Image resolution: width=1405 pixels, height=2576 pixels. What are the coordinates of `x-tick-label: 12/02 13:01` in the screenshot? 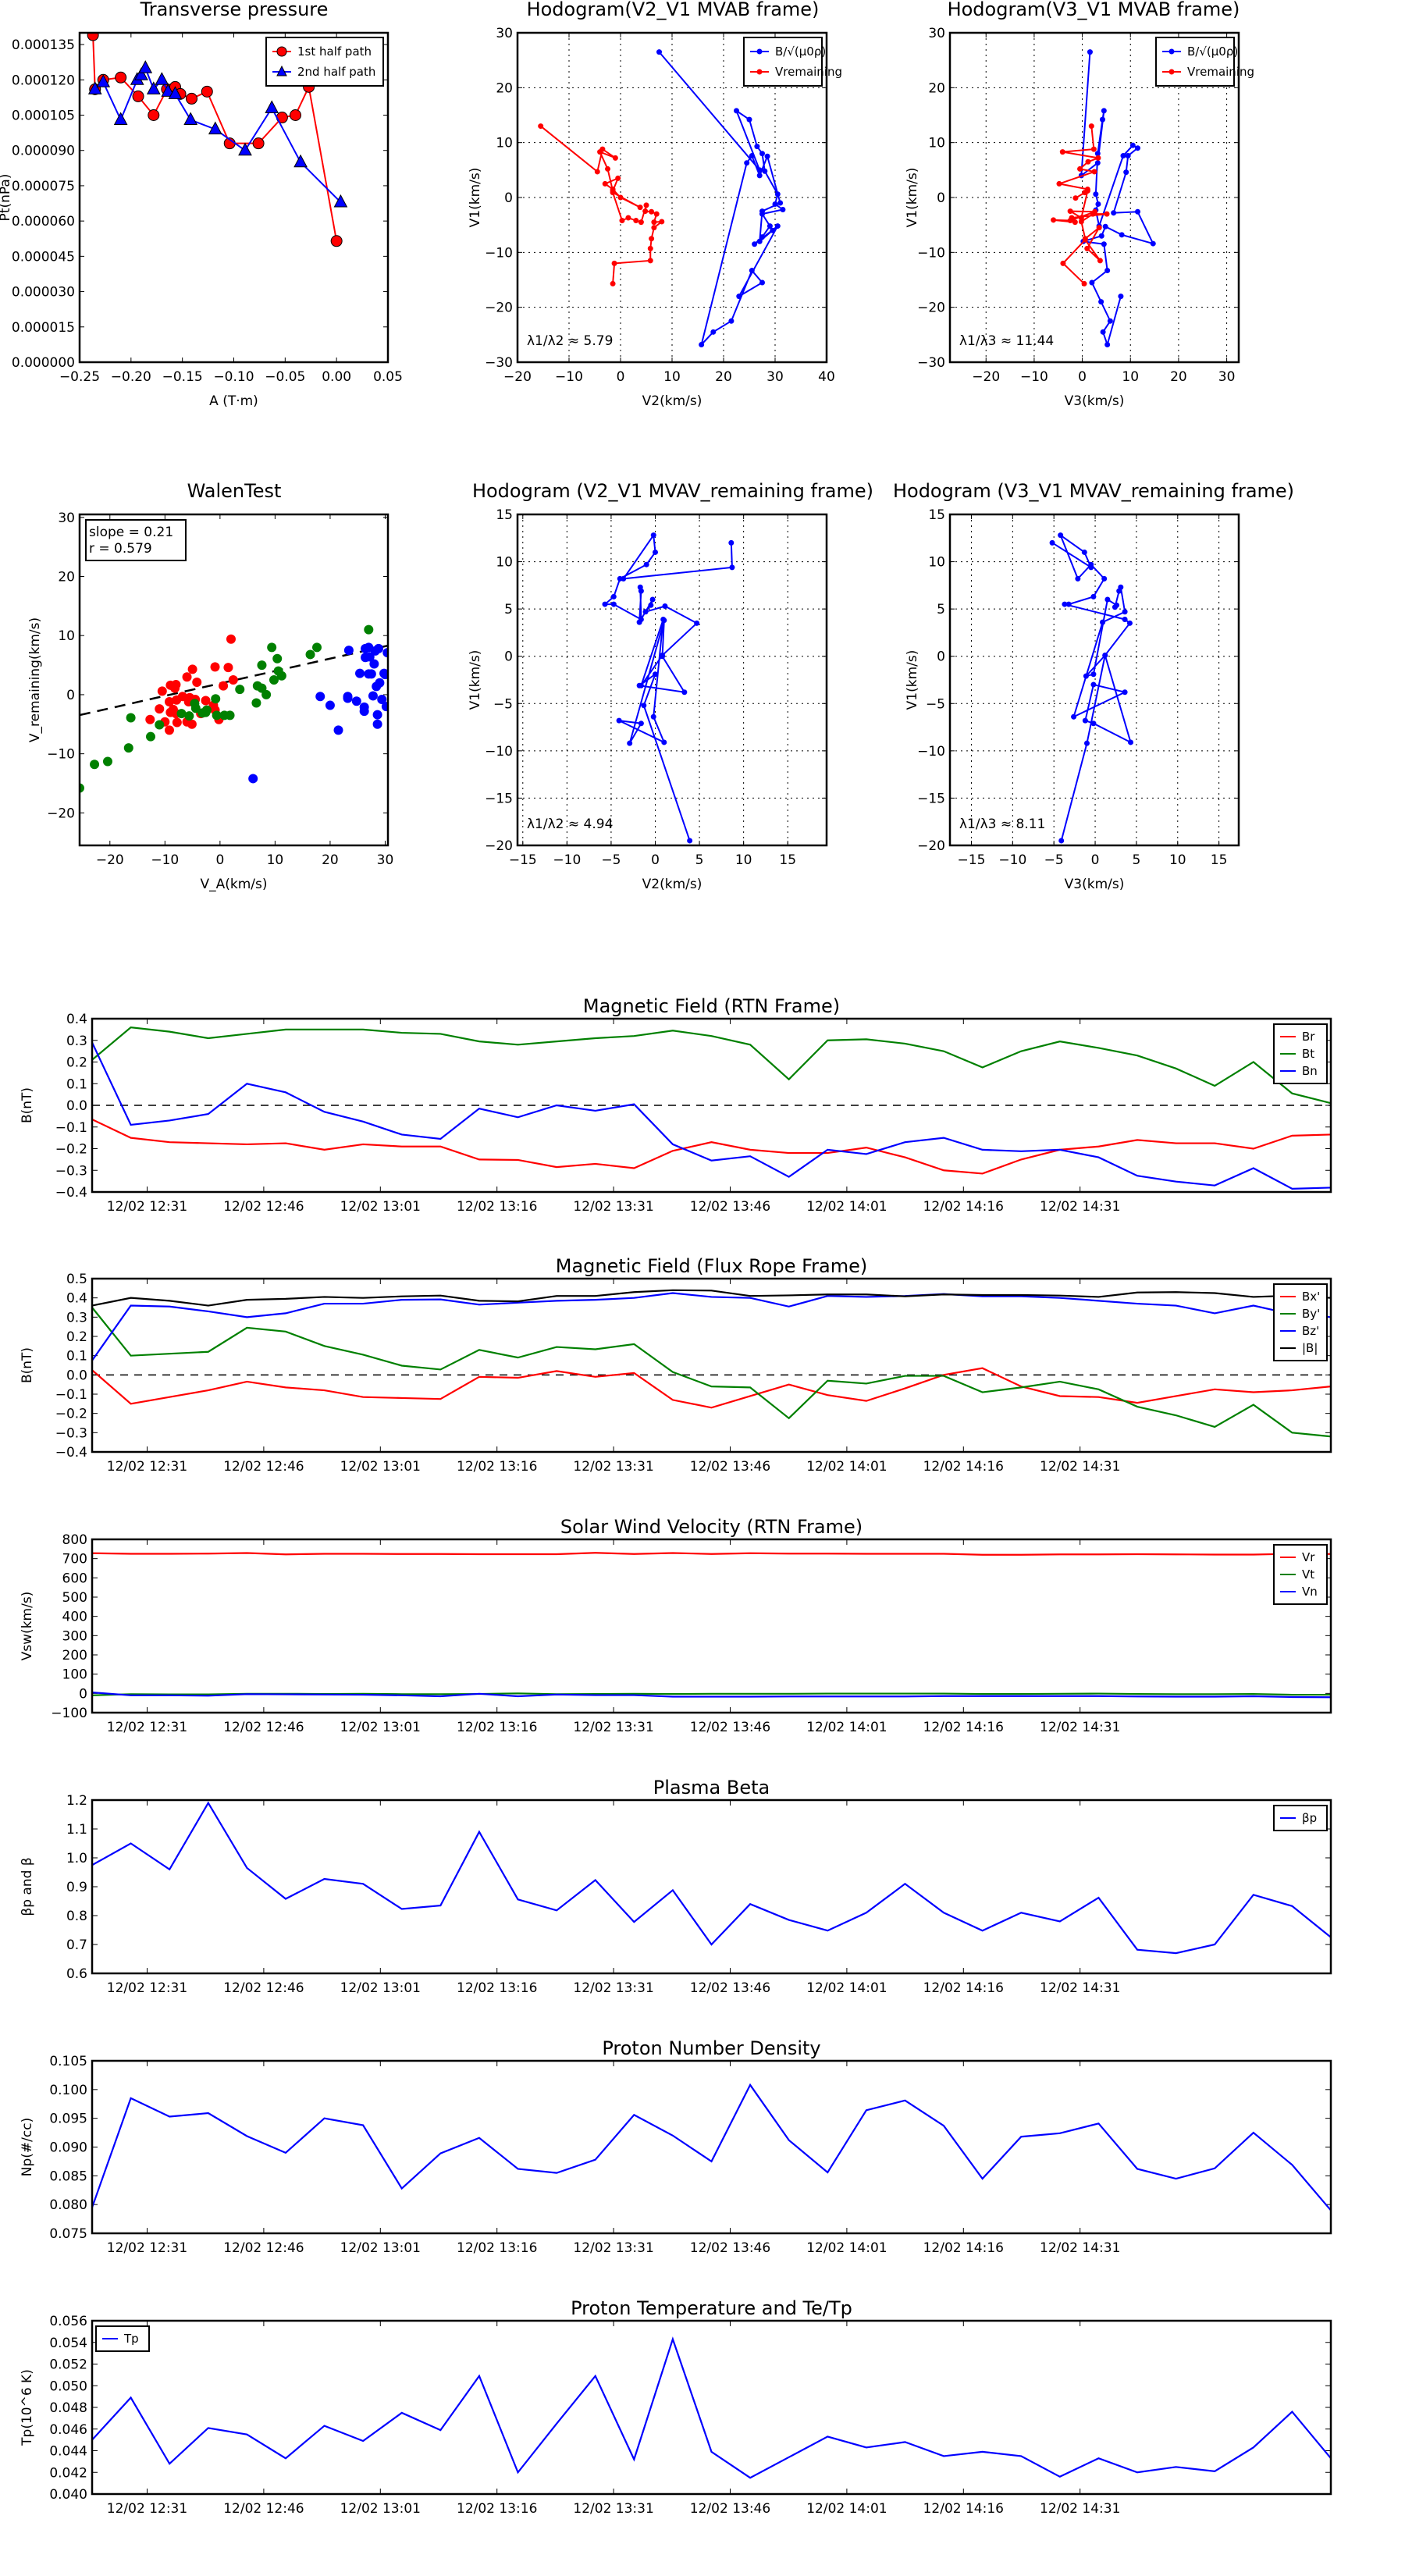 It's located at (380, 1467).